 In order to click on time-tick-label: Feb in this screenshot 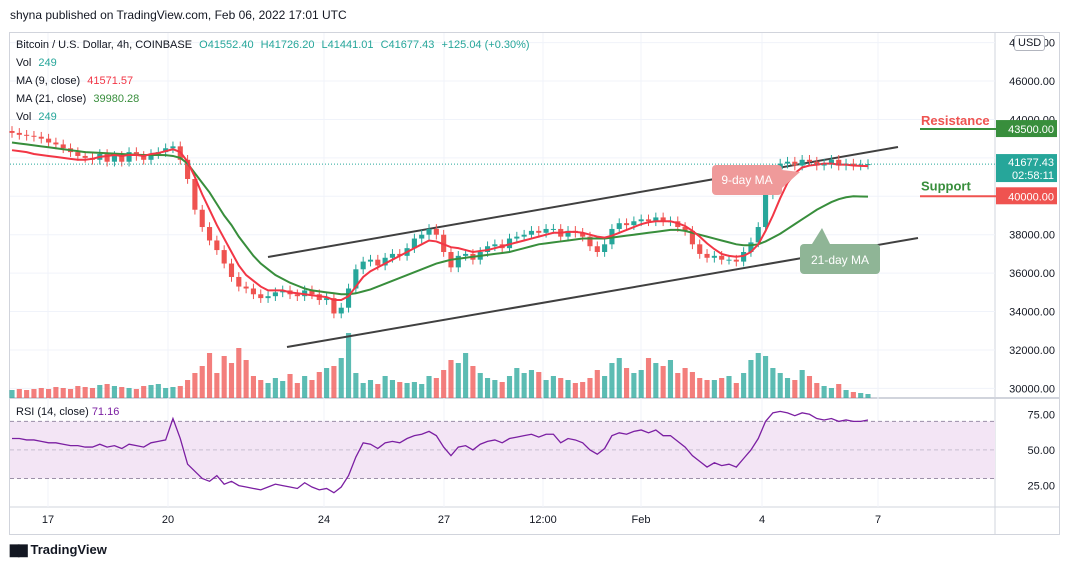, I will do `click(641, 520)`.